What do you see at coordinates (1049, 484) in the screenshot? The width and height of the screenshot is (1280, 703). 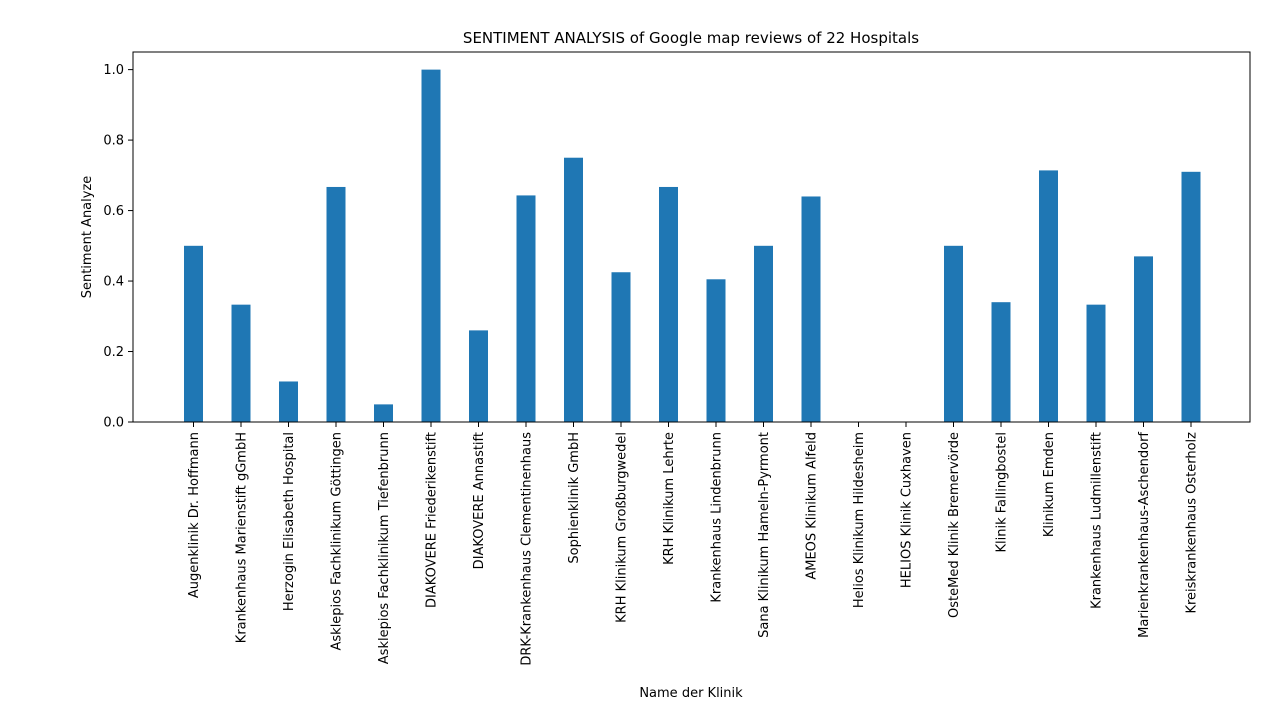 I see `x-tick-label: Klinikum Emden` at bounding box center [1049, 484].